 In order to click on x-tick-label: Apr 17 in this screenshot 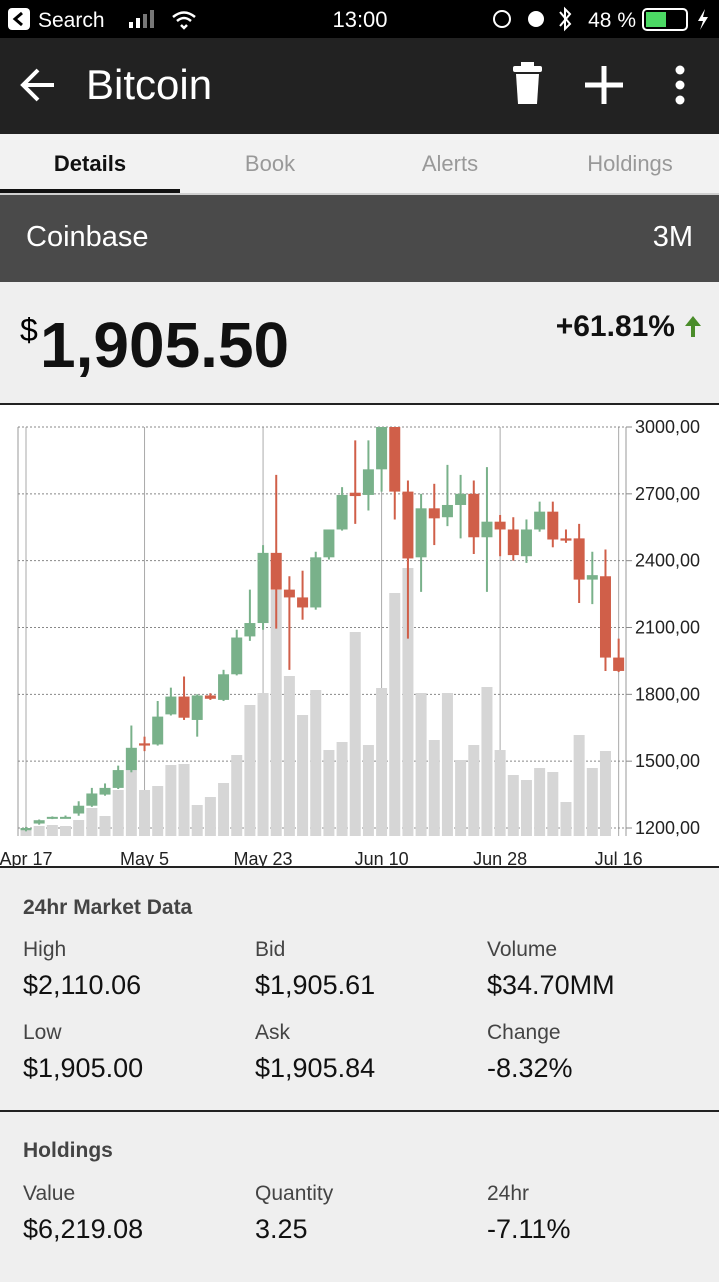, I will do `click(26, 857)`.